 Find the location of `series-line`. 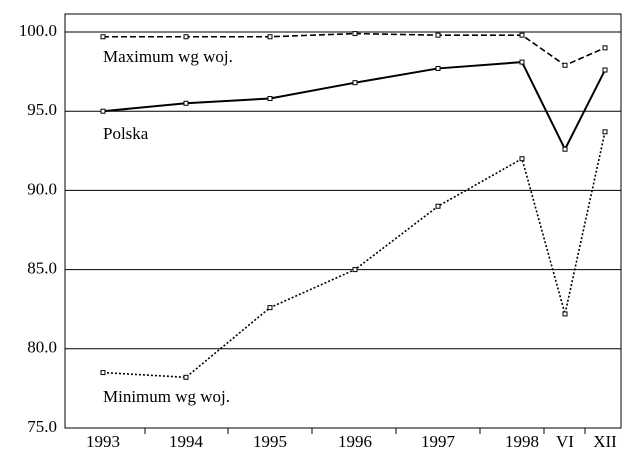

series-line is located at coordinates (354, 49).